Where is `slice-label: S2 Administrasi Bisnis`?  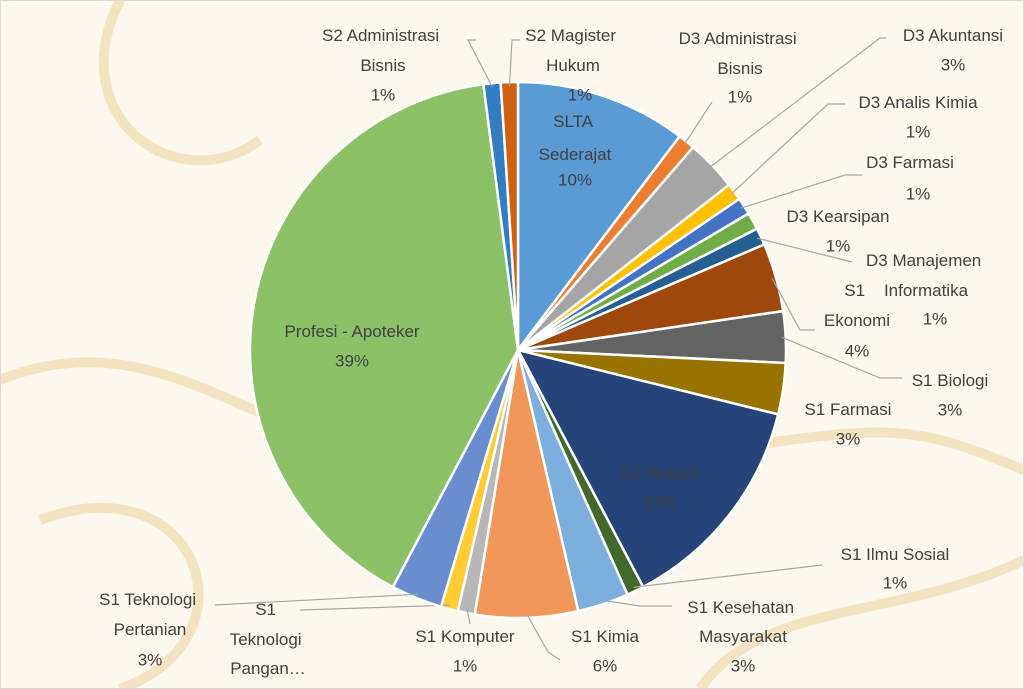 slice-label: S2 Administrasi Bisnis is located at coordinates (383, 50).